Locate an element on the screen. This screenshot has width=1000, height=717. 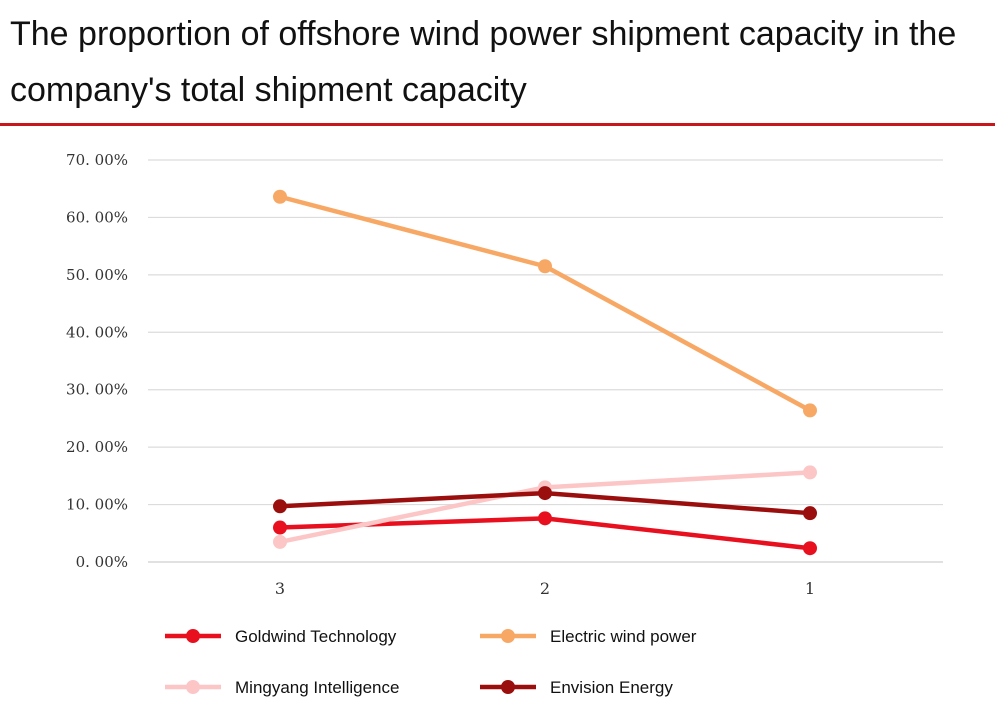
legend-item: Goldwind Technology is located at coordinates (281, 636).